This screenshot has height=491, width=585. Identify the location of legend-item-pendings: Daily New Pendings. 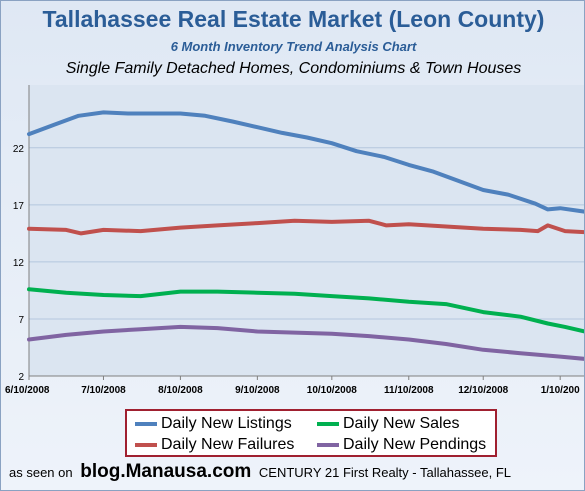
(401, 445).